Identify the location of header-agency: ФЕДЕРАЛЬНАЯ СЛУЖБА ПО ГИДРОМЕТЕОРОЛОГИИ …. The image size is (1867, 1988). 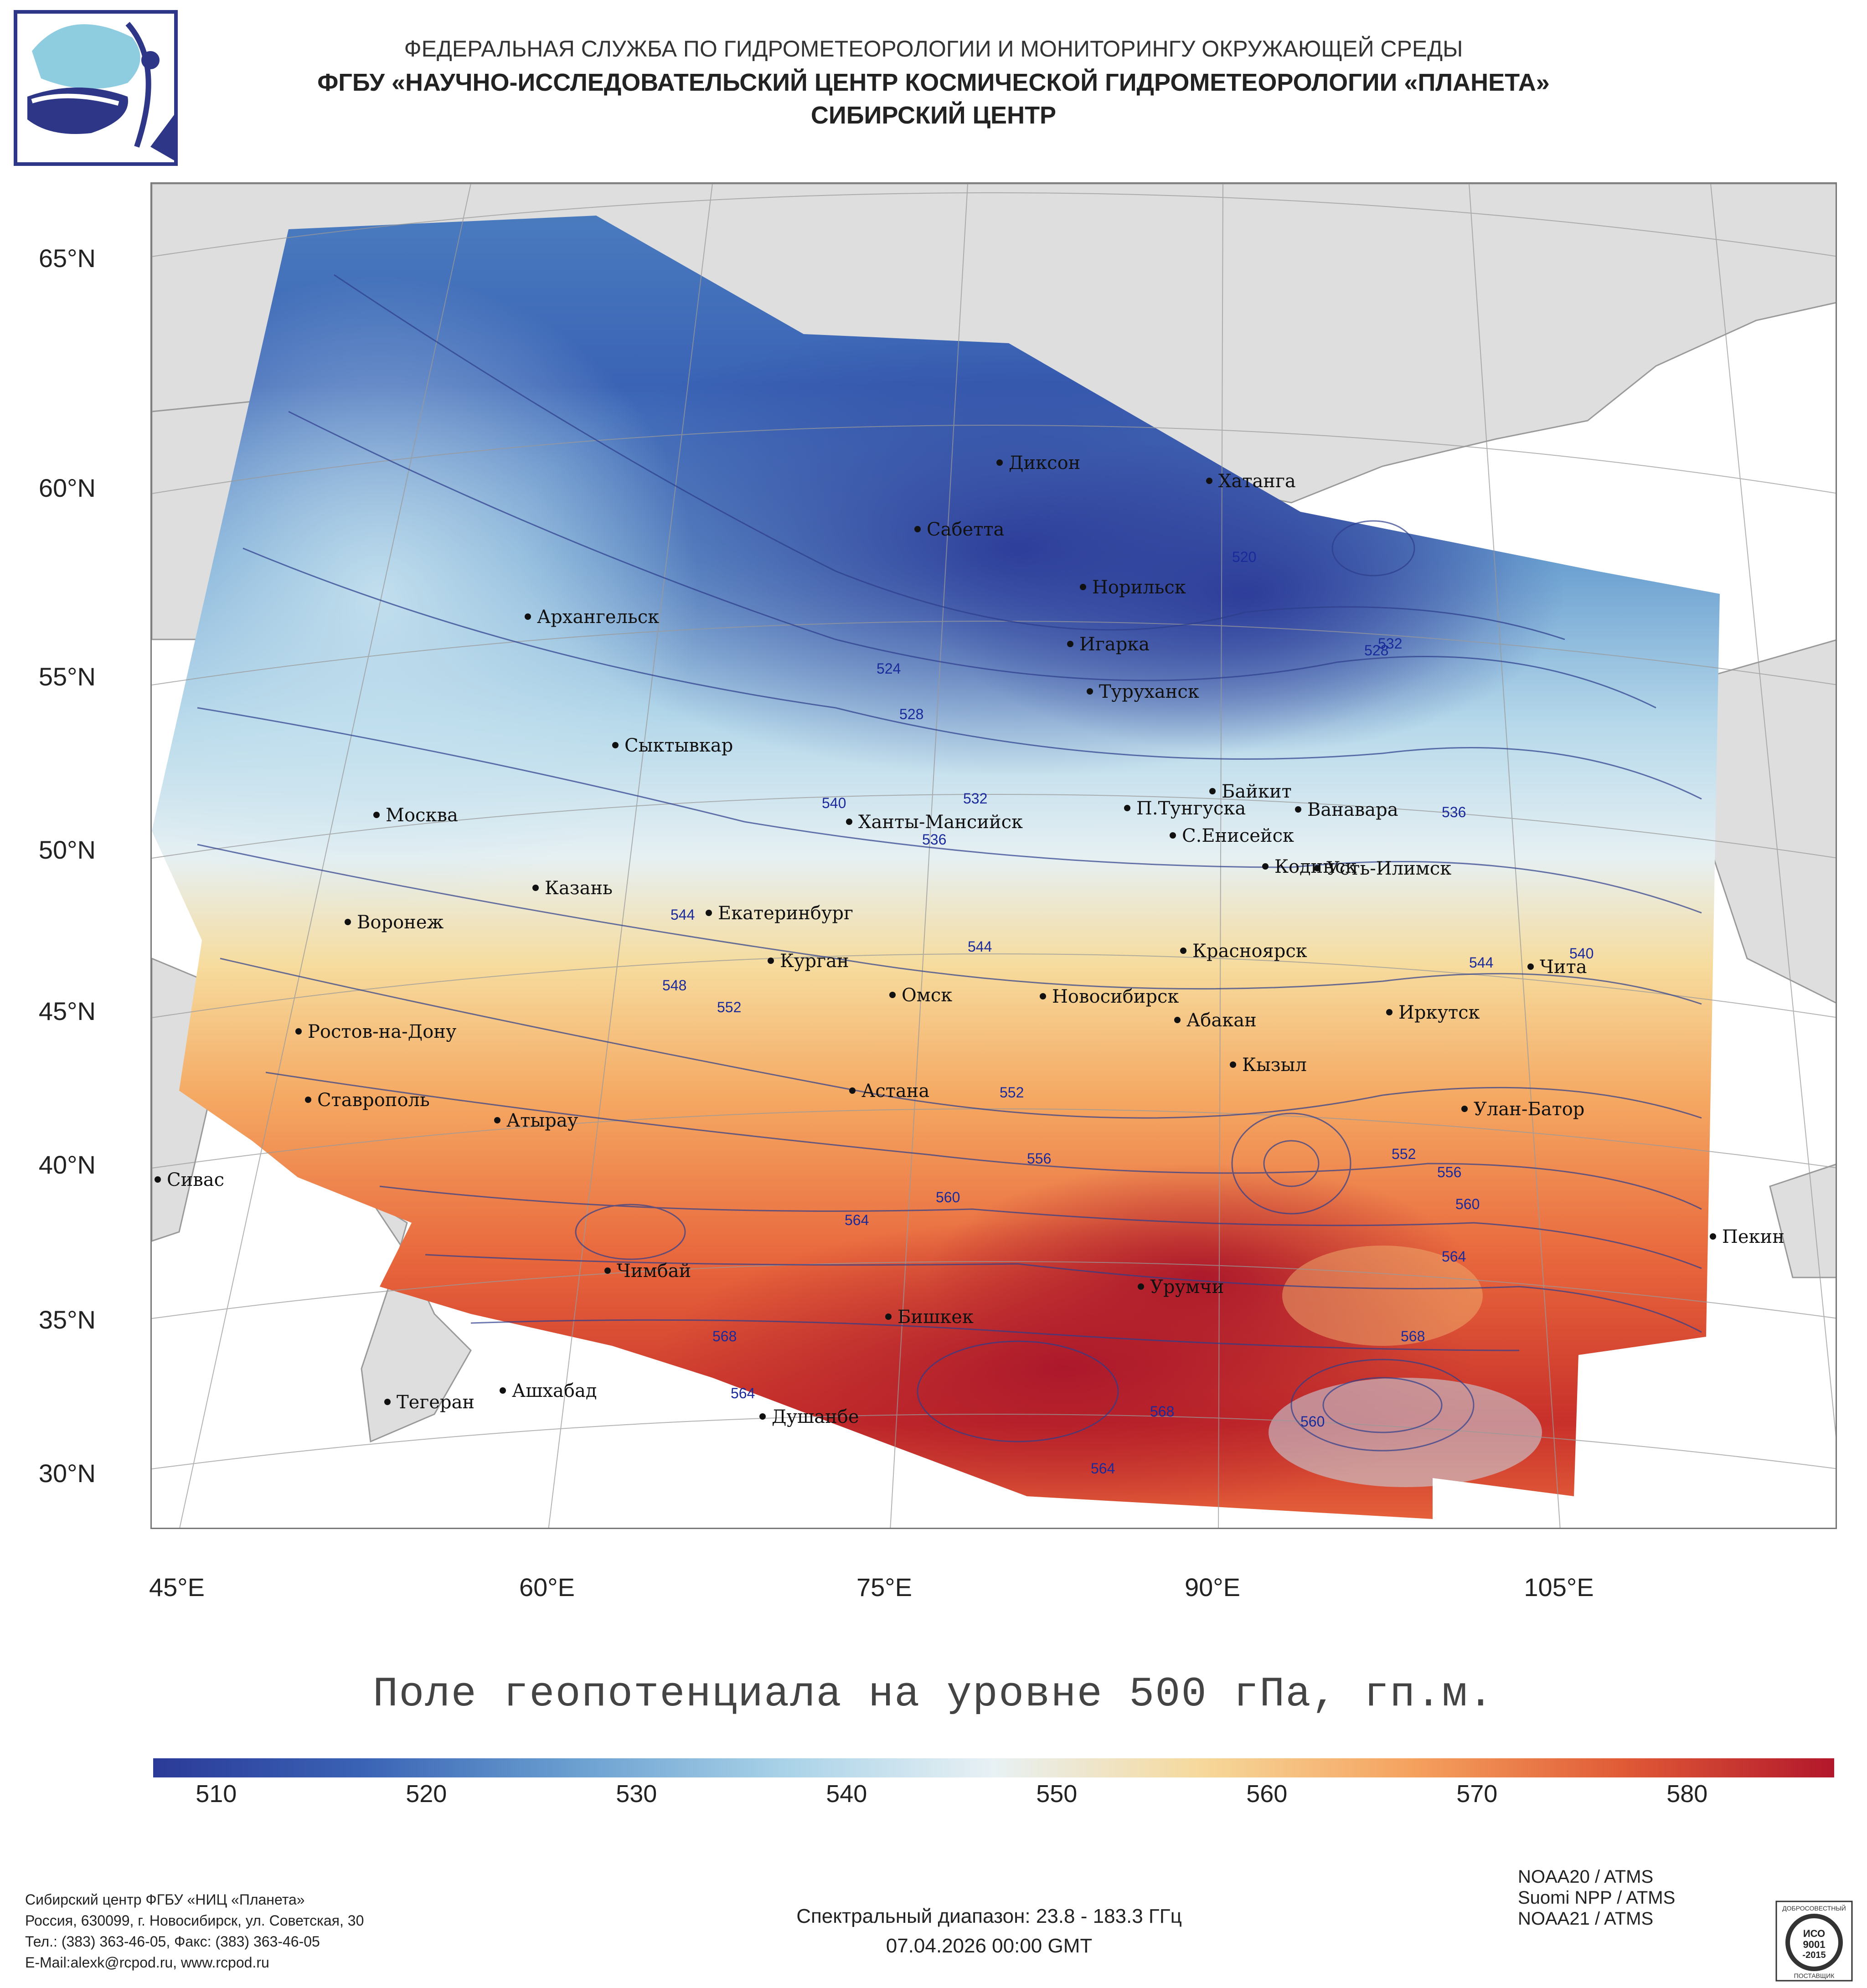
(933, 49).